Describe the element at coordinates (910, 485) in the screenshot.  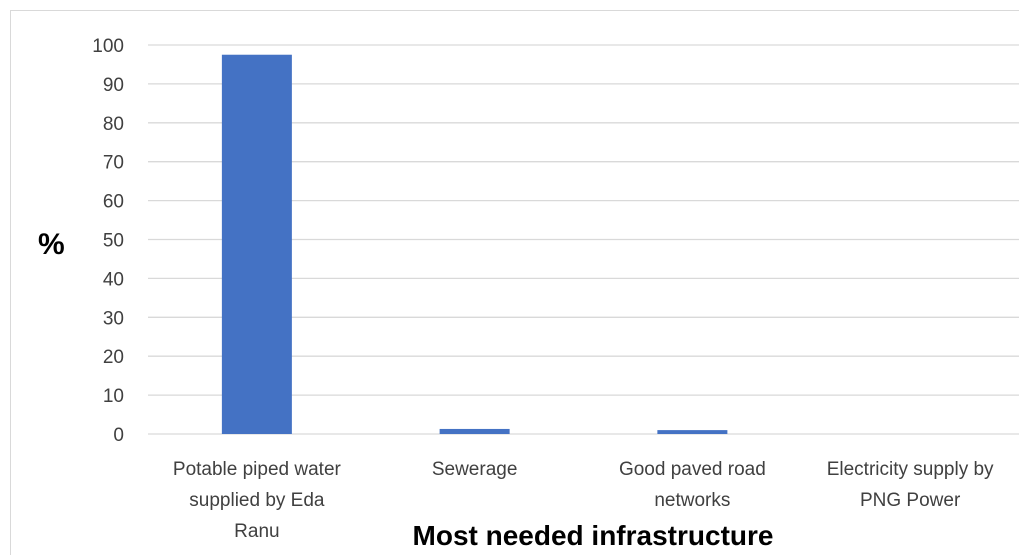
I see `category-label: Electricity supply by PNG Power` at that location.